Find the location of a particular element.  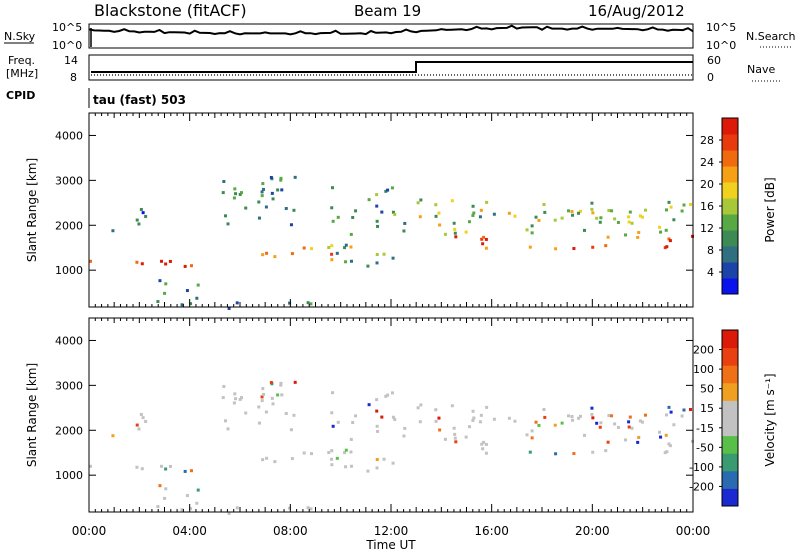

nsky-label: N.Sky is located at coordinates (20, 36).